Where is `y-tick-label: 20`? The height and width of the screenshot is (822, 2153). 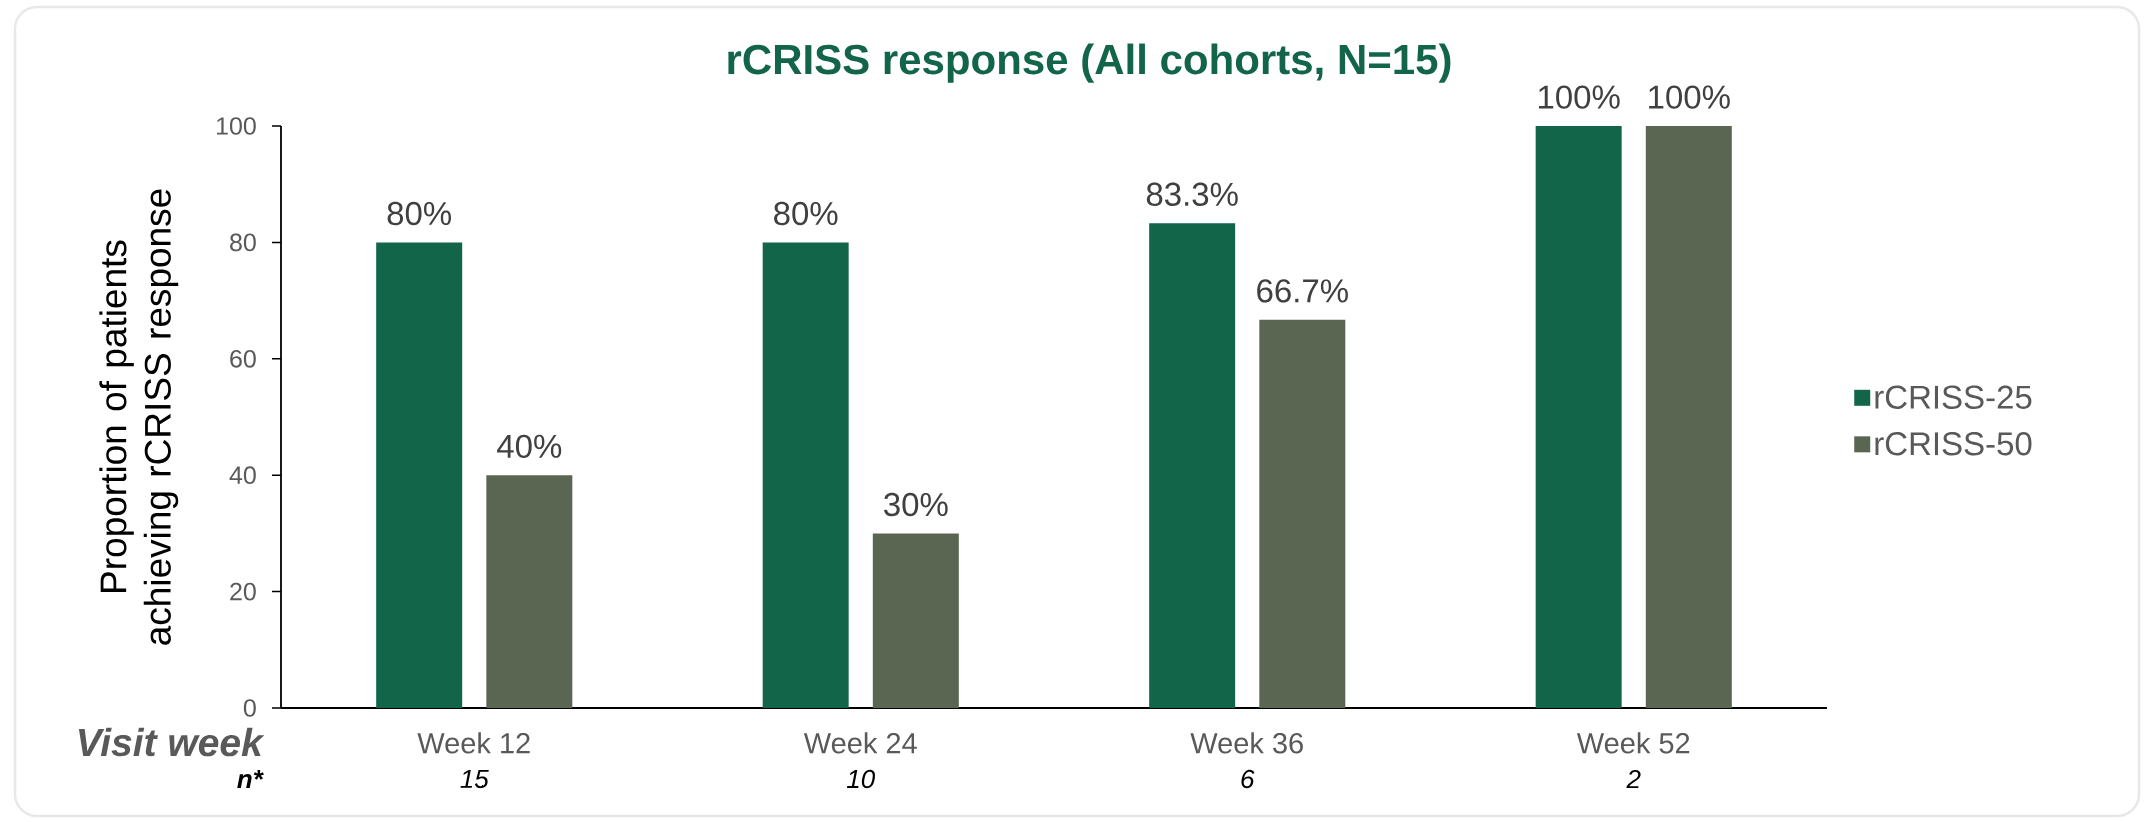 y-tick-label: 20 is located at coordinates (243, 591).